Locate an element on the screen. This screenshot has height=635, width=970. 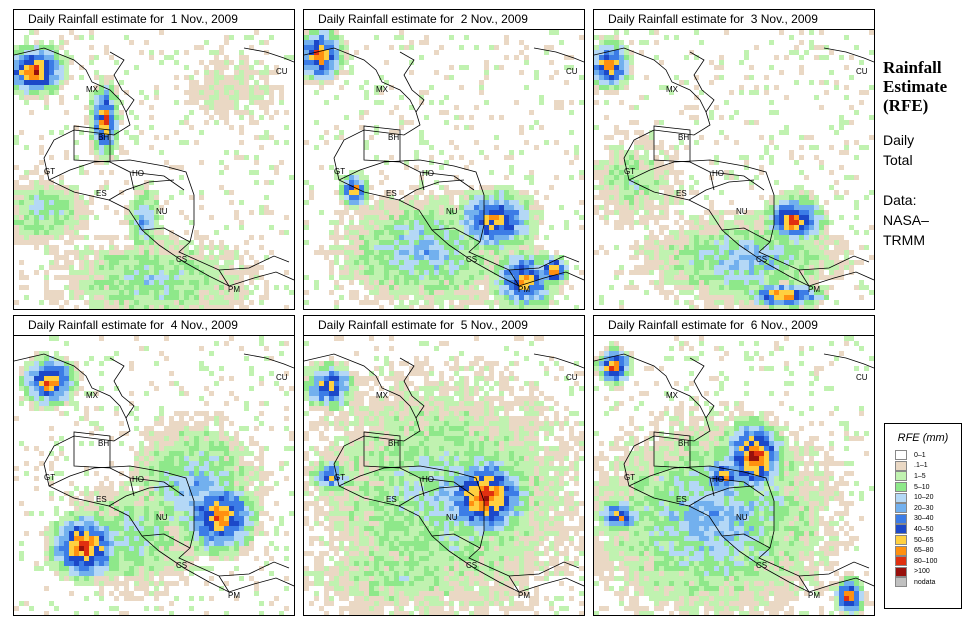
legend-item: 10–20 is located at coordinates (923, 497).